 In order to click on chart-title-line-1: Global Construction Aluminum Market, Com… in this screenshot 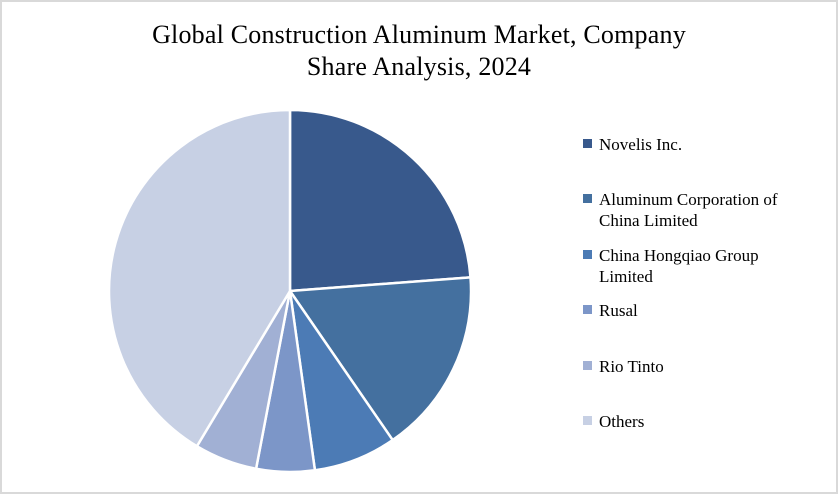, I will do `click(419, 34)`.